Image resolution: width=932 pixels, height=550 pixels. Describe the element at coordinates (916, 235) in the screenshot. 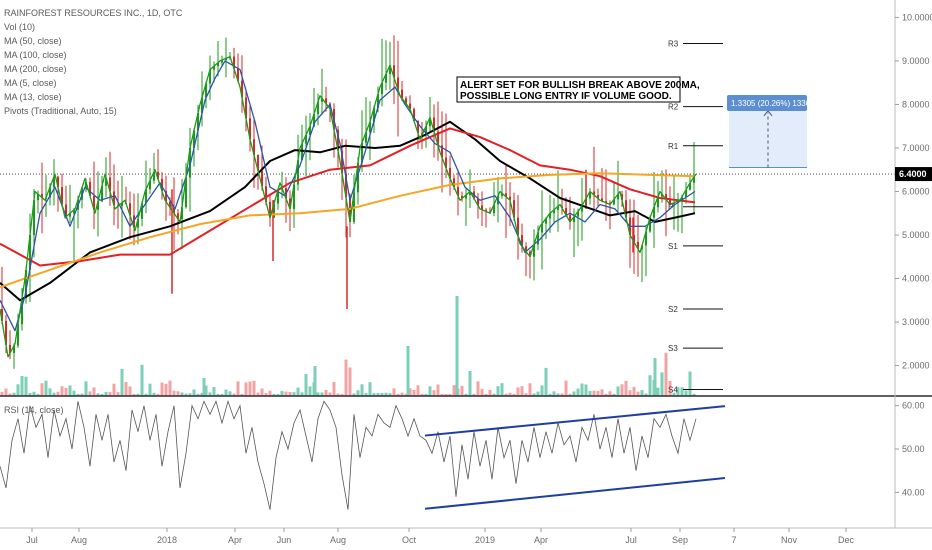

I see `price-tick-label: 5.0000` at that location.